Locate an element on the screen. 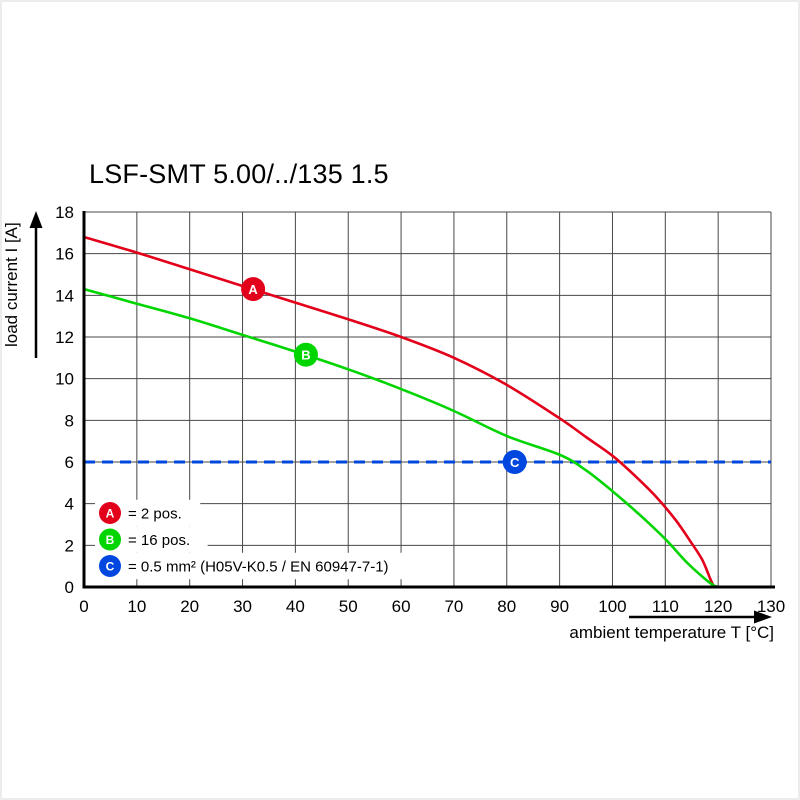  legend-label-B: = 16 pos. is located at coordinates (159, 540).